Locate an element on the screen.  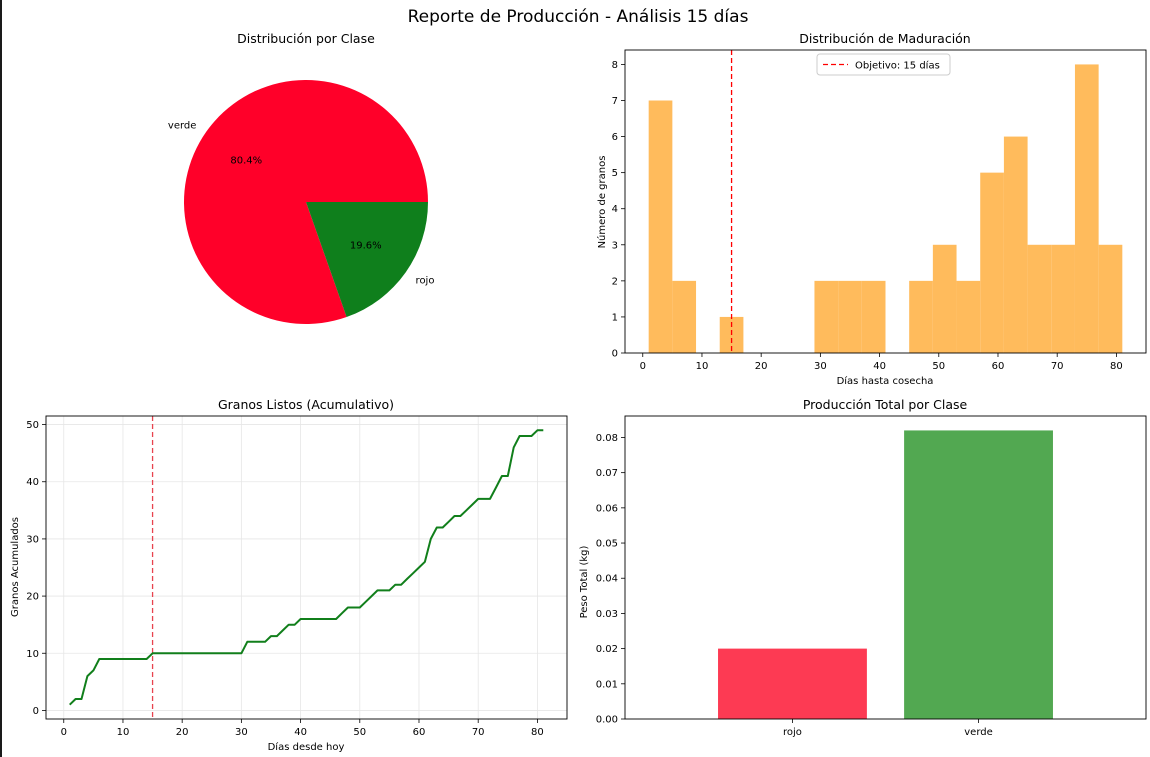
cumulative-xtick-label: 60 is located at coordinates (419, 732).